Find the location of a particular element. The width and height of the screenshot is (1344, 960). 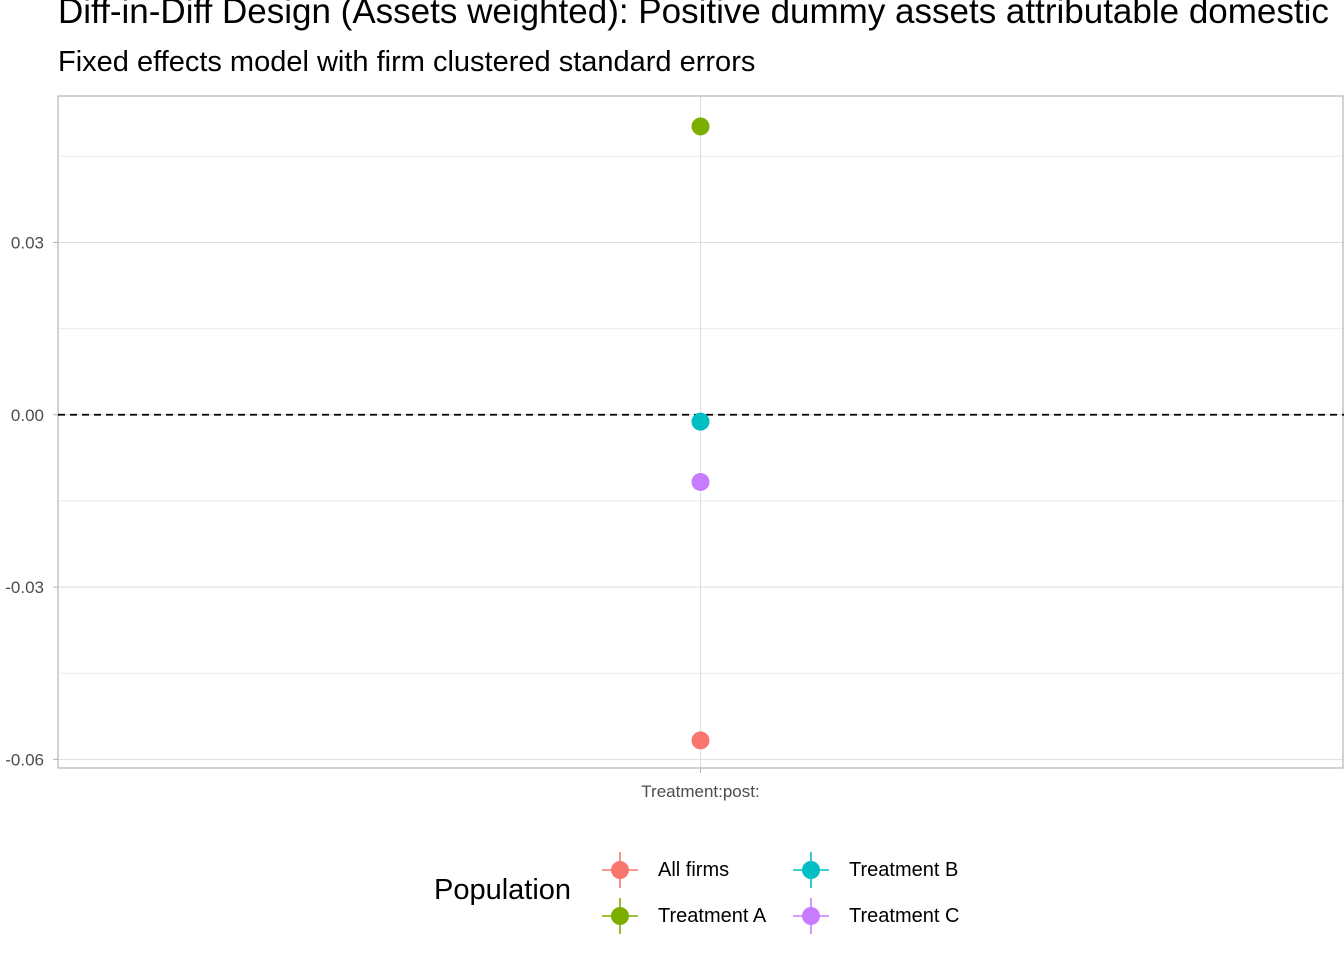

legend-label: Treatment B is located at coordinates (904, 869).